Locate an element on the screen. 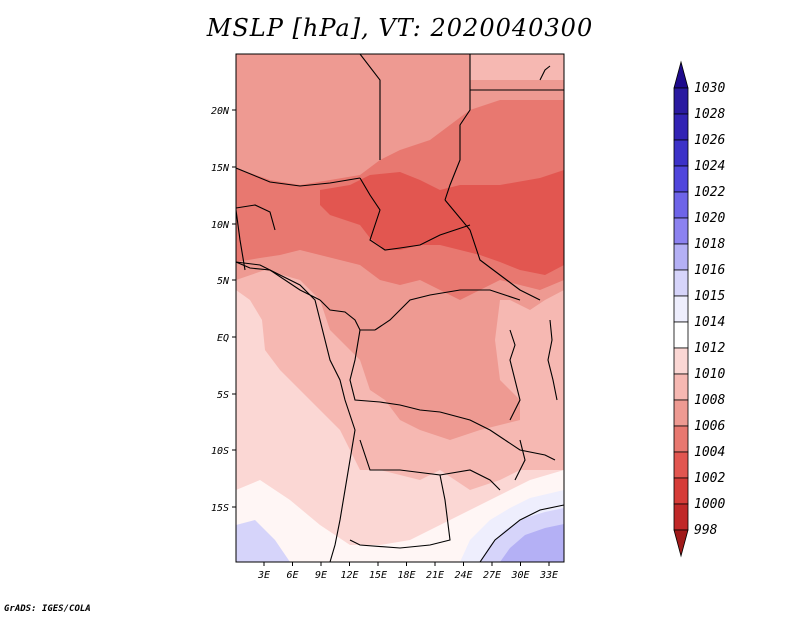  lon-label: 24E is located at coordinates (463, 575).